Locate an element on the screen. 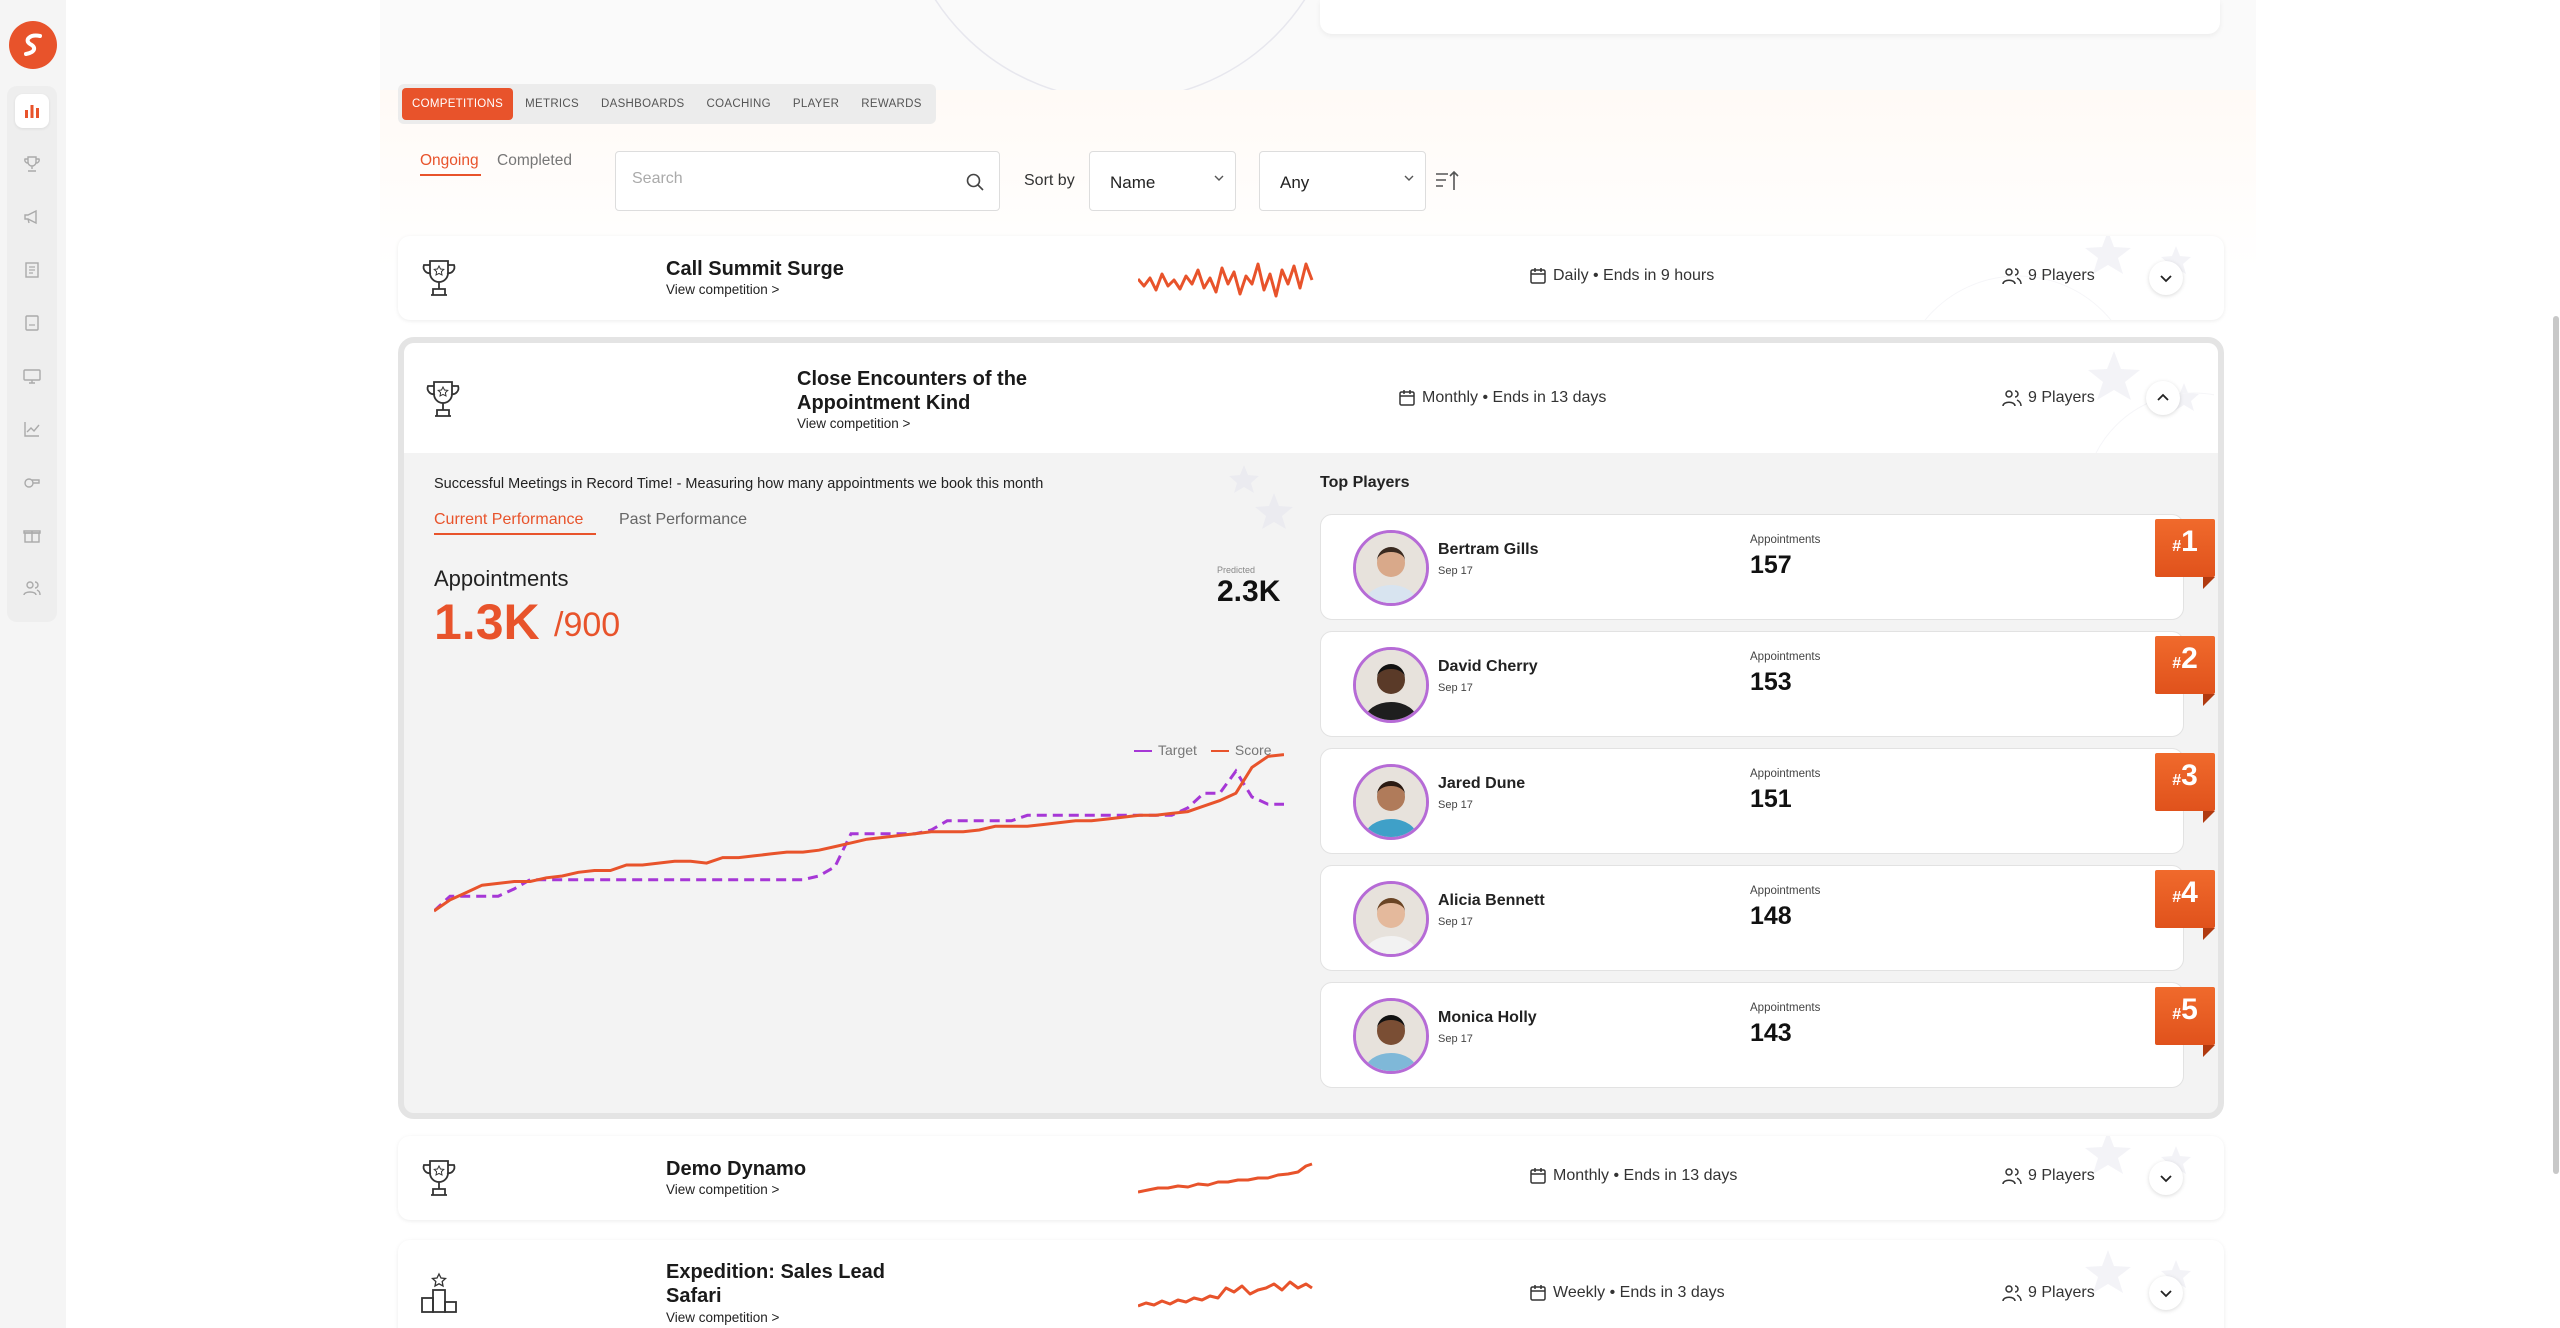 This screenshot has height=1328, width=2560. line-chart-icon is located at coordinates (32, 429).